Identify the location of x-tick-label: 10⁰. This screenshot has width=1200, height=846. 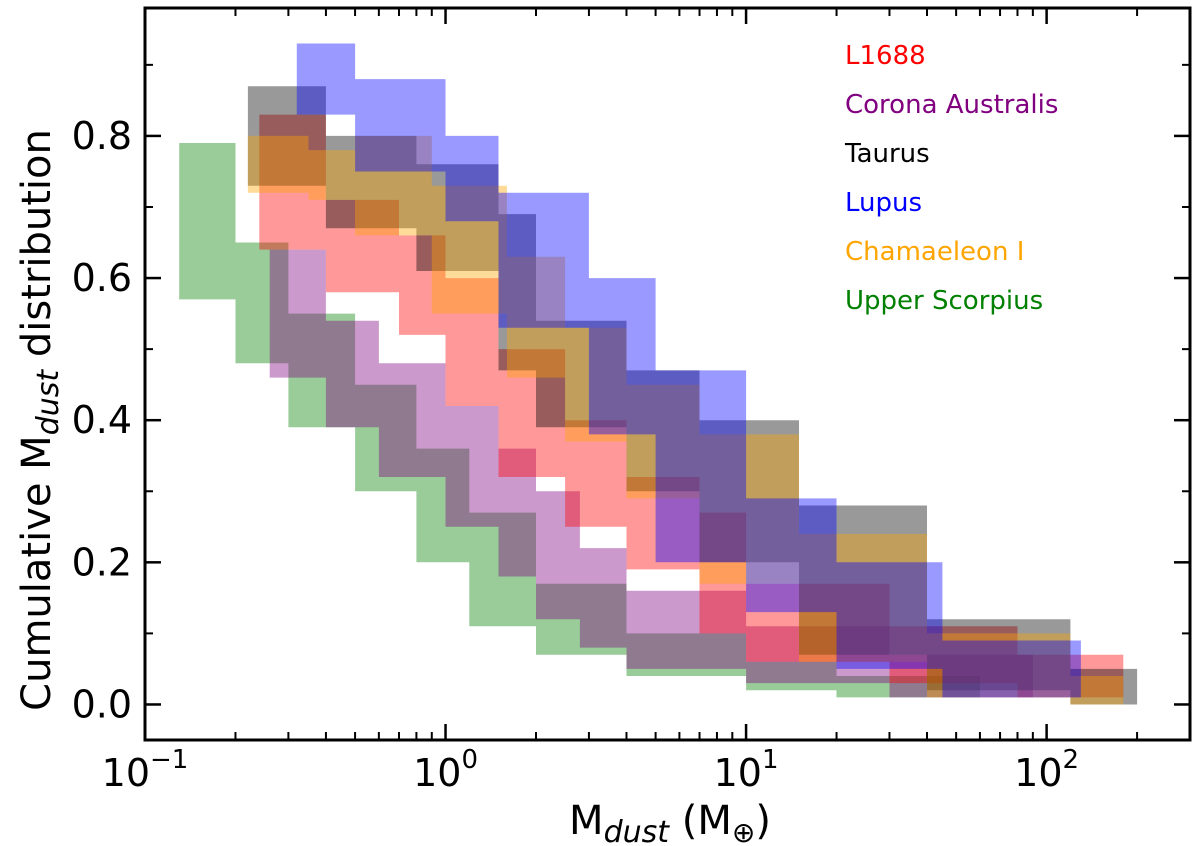
(445, 770).